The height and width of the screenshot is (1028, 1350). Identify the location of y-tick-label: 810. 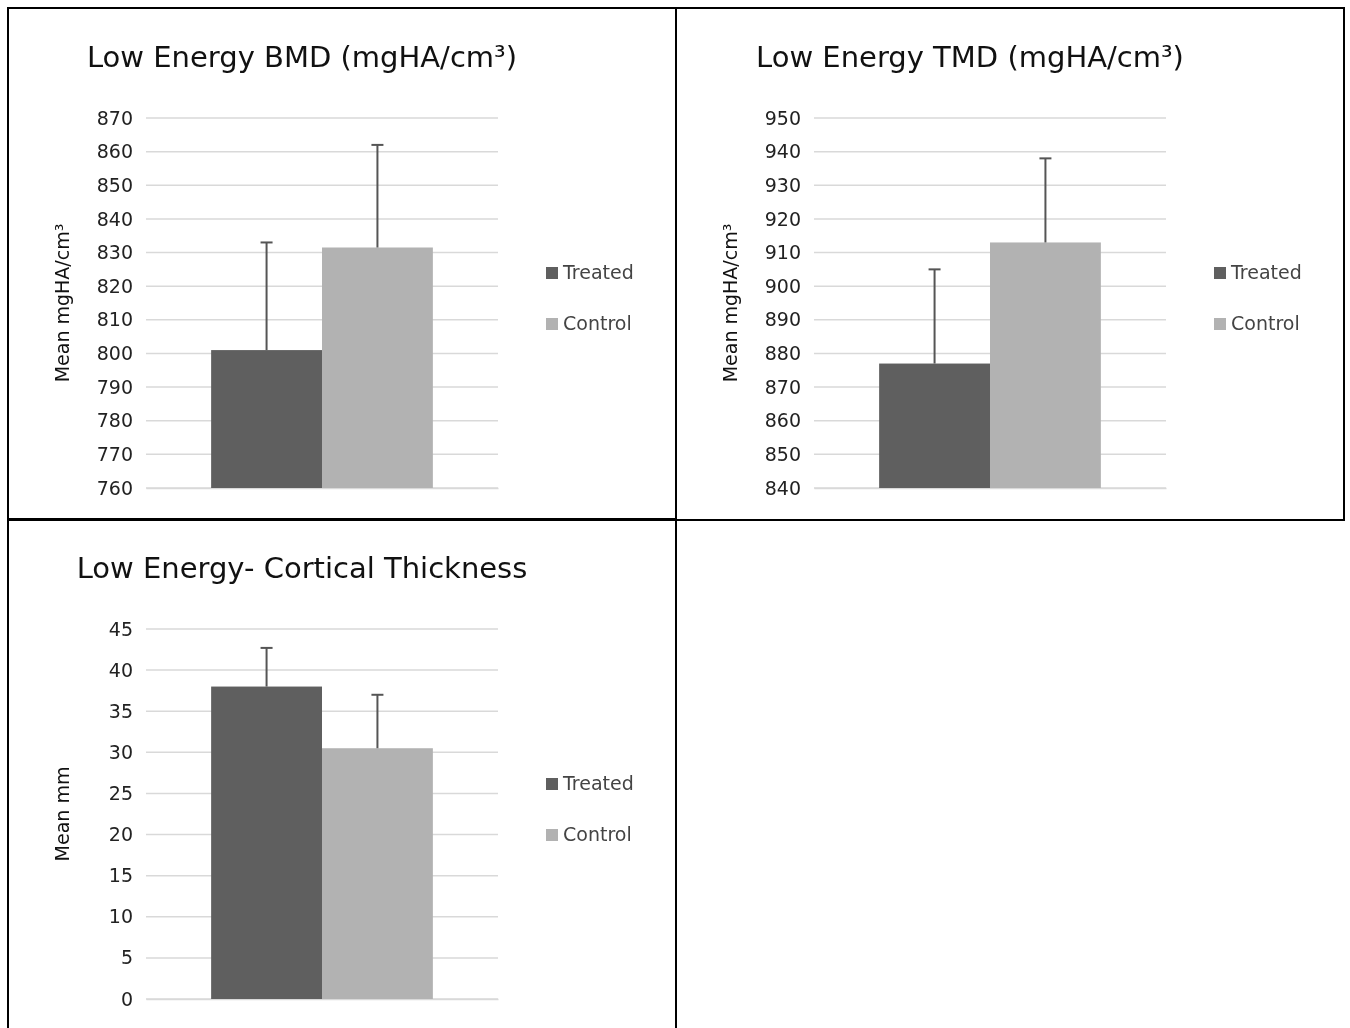
(114, 319).